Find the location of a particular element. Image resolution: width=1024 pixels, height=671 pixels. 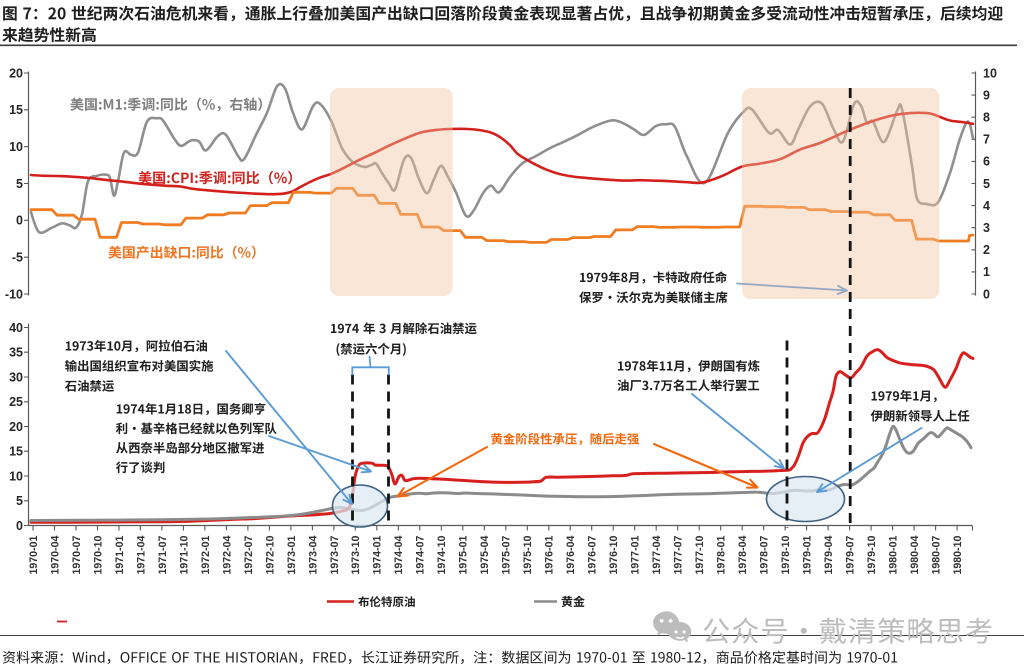

svg-text: 1976-07 is located at coordinates (593, 555).